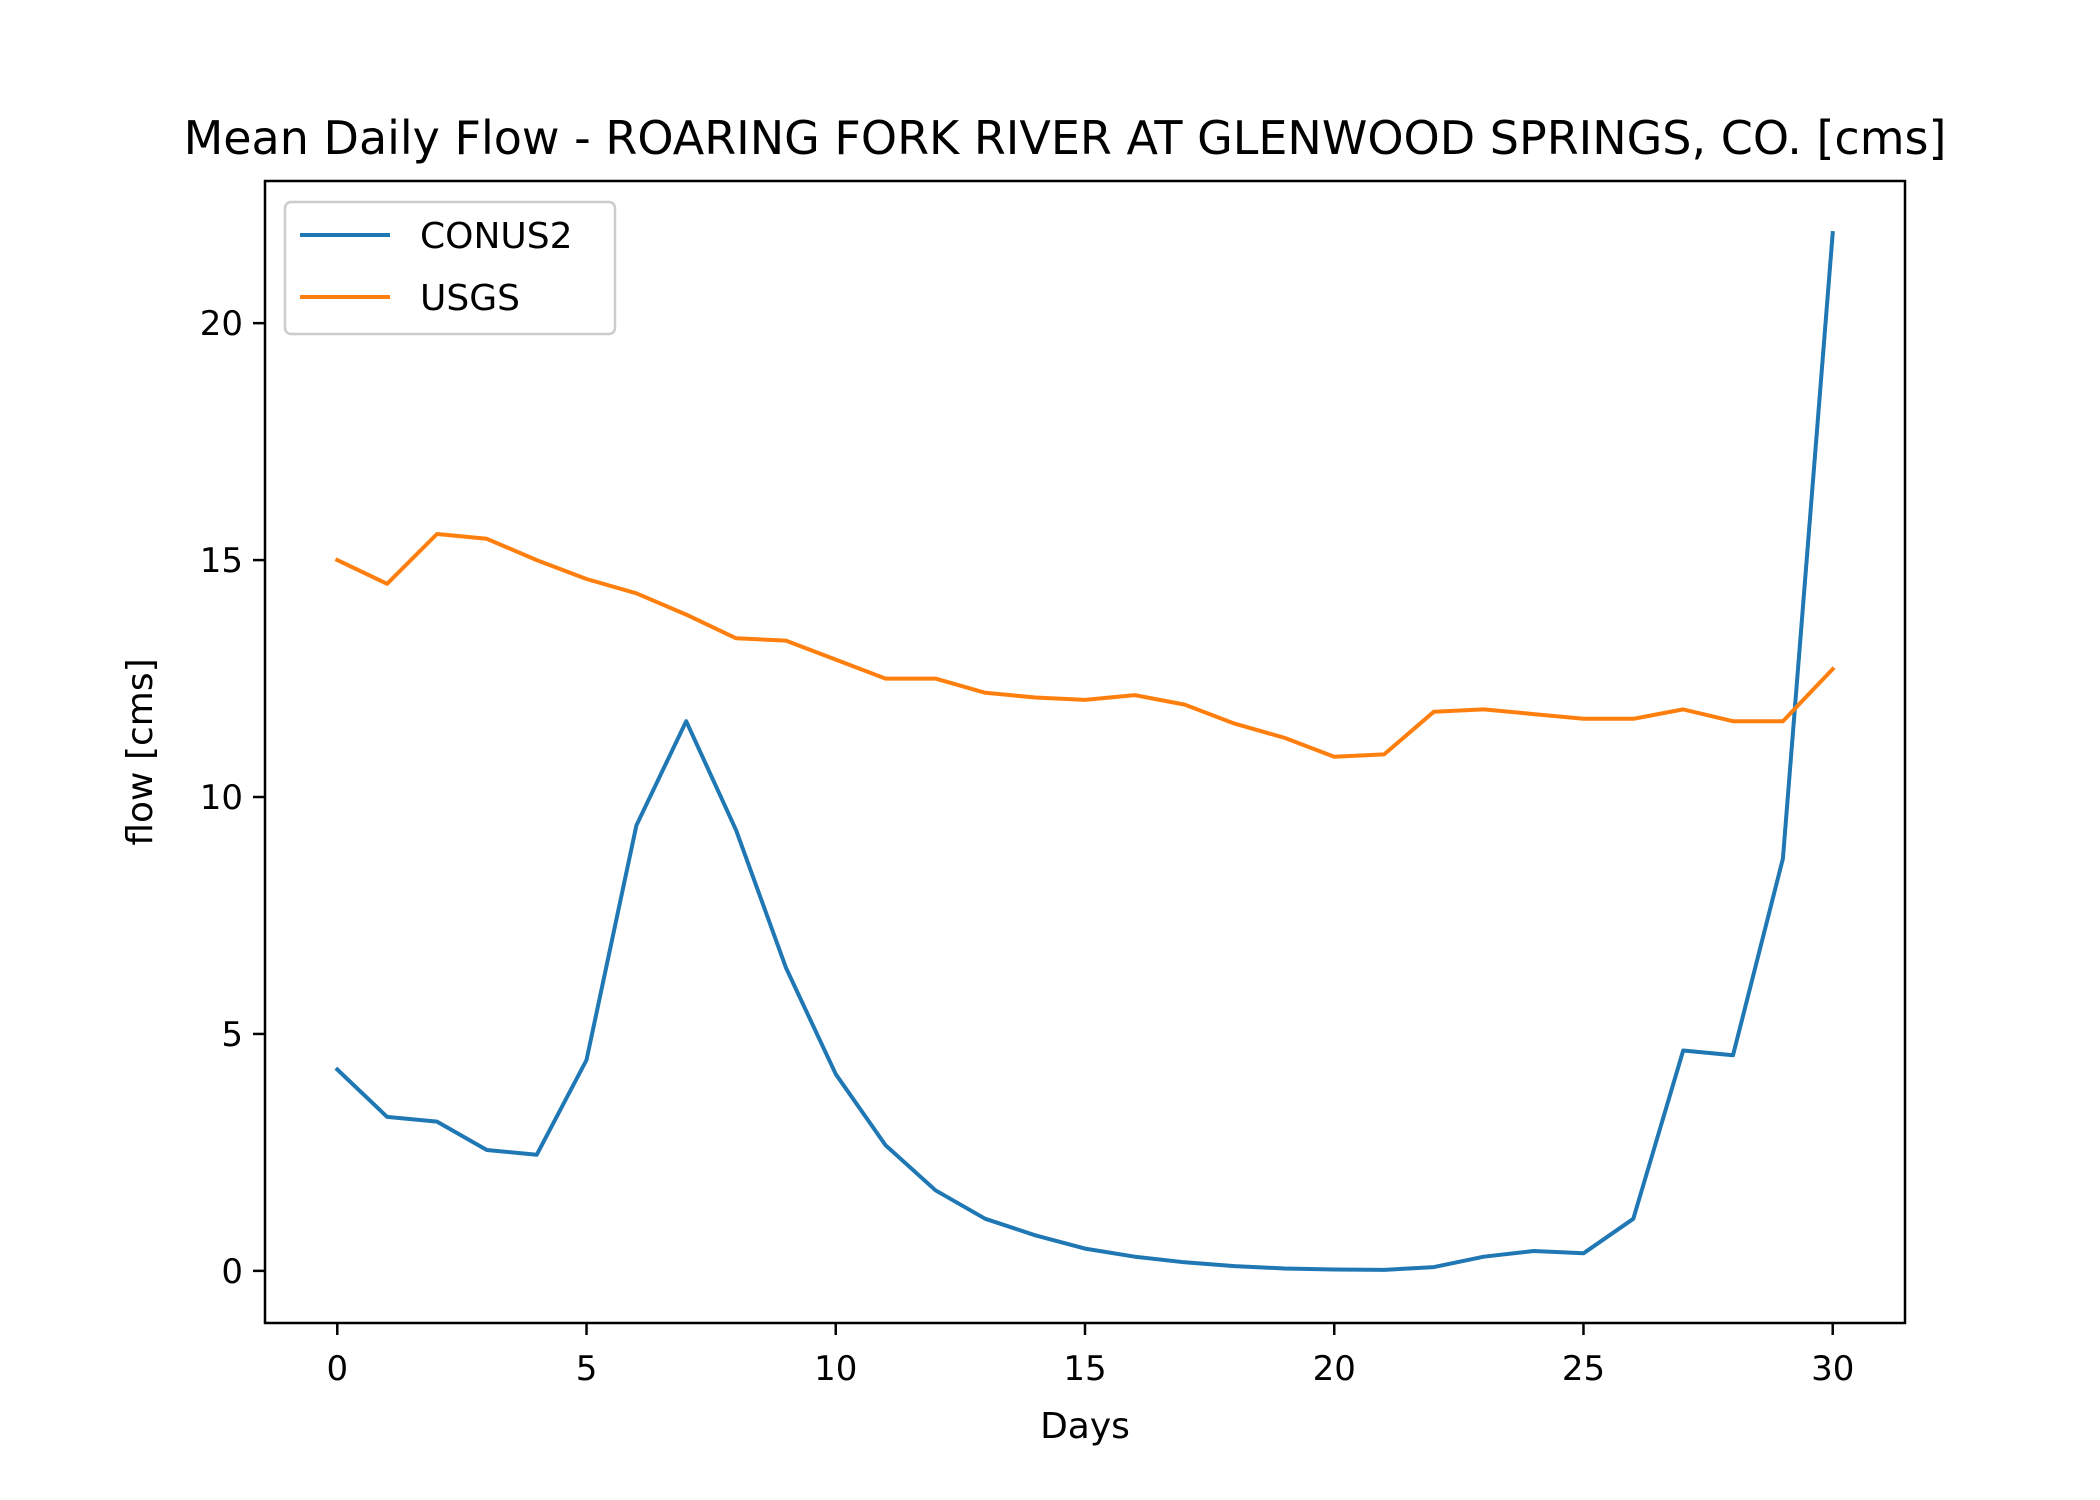  What do you see at coordinates (337, 1369) in the screenshot?
I see `x-tick-label-0: 0` at bounding box center [337, 1369].